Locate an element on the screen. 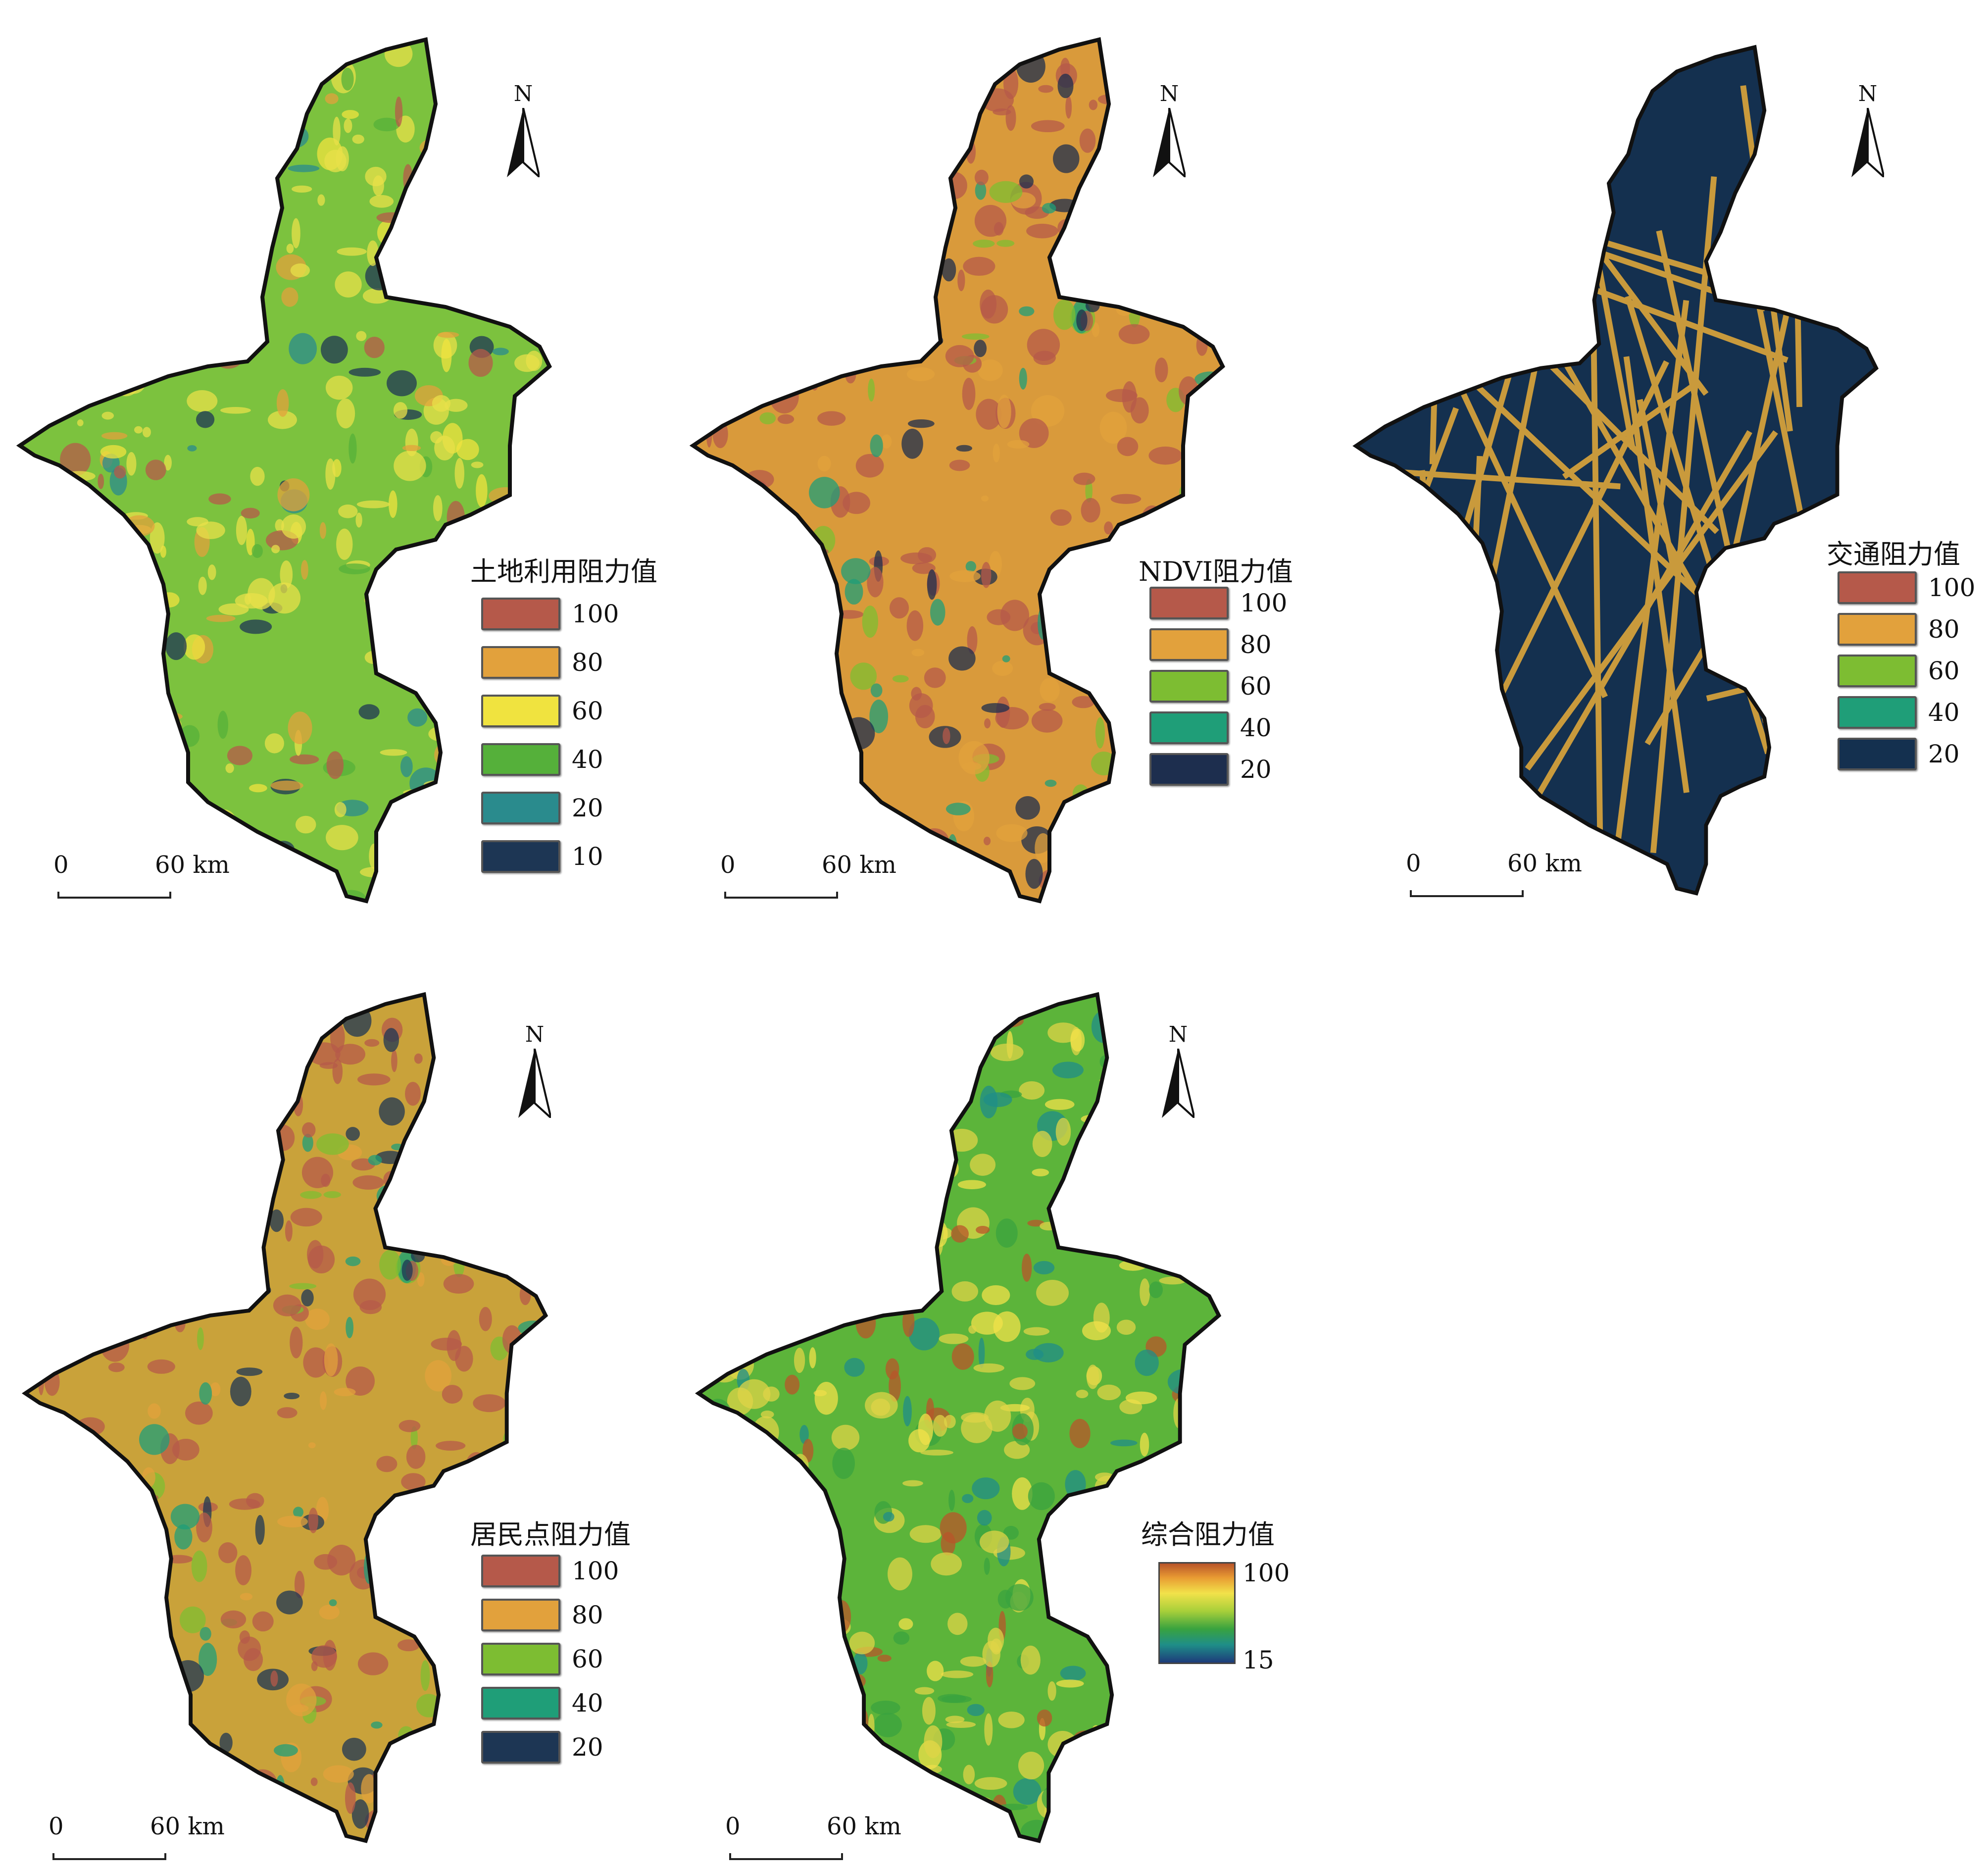  legend-swatch is located at coordinates (1189, 686).